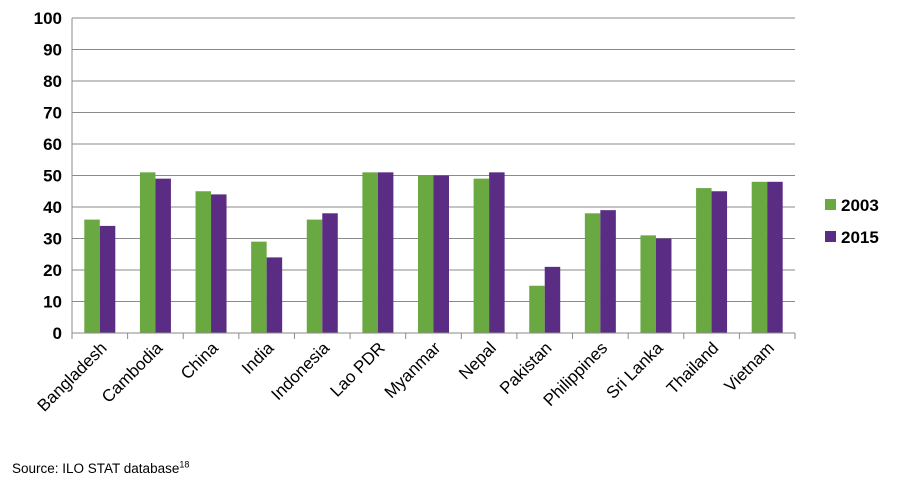 The image size is (897, 489). I want to click on y-tick-label: 60, so click(52, 144).